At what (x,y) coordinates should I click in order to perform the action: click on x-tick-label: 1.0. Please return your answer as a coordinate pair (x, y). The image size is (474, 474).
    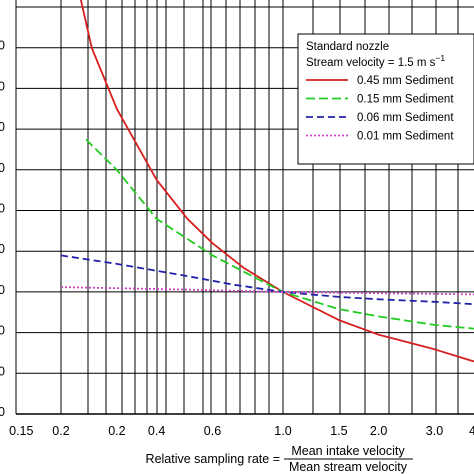
    Looking at the image, I should click on (282, 431).